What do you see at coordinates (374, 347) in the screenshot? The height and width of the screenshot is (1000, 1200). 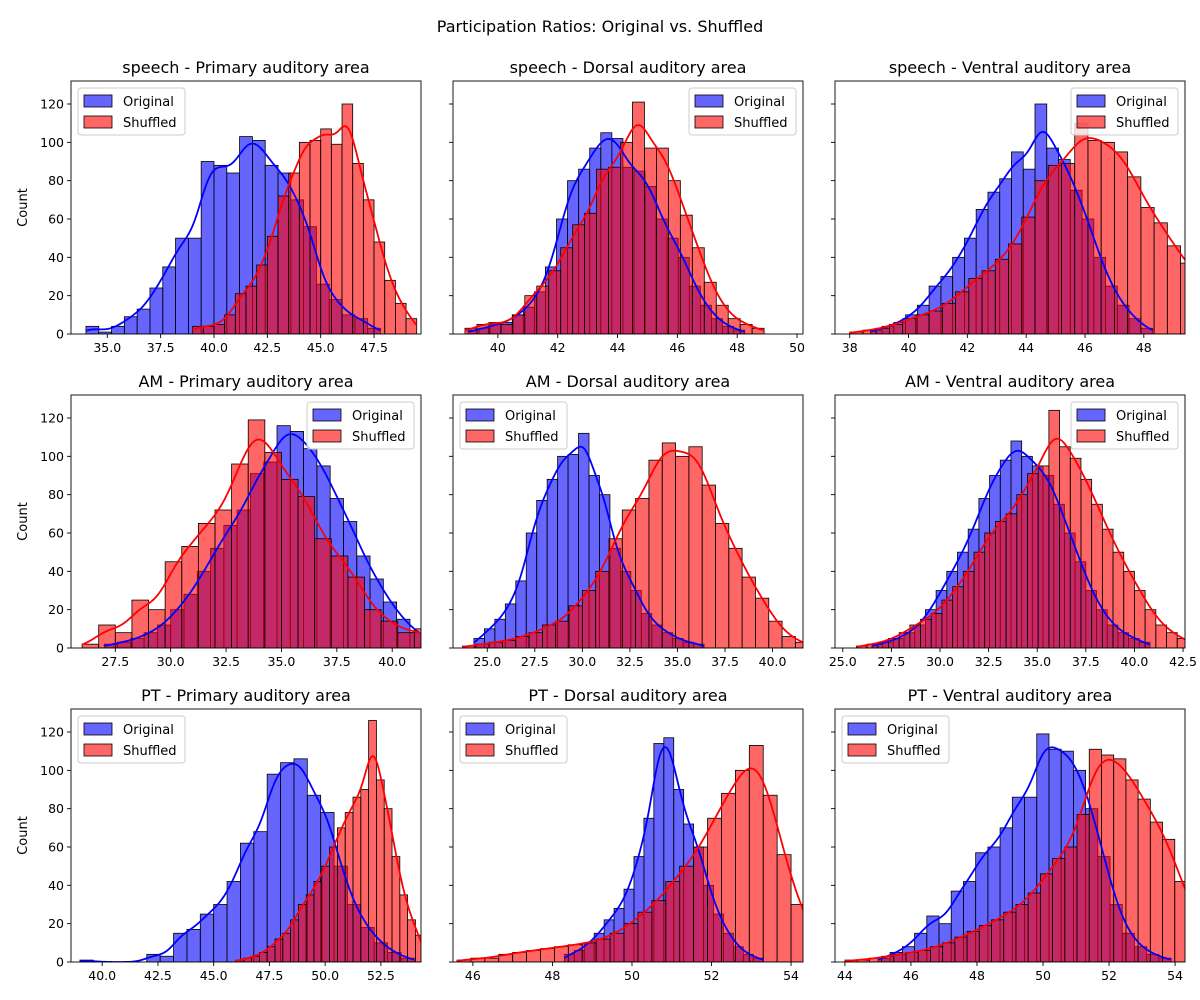 I see `x-tick-label: 47.5` at bounding box center [374, 347].